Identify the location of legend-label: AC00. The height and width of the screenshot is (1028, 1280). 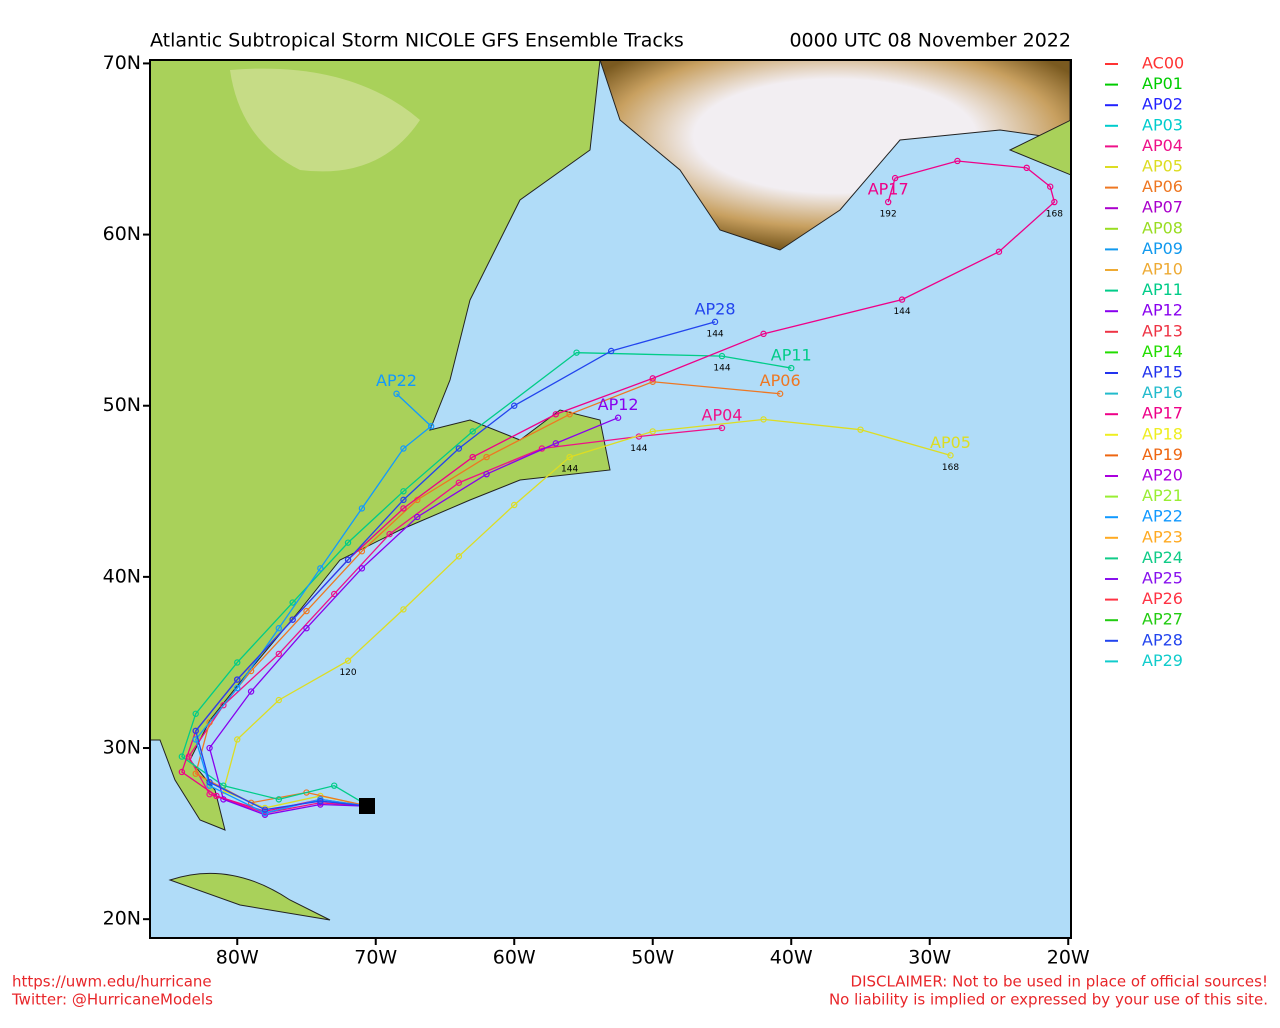
(1163, 63).